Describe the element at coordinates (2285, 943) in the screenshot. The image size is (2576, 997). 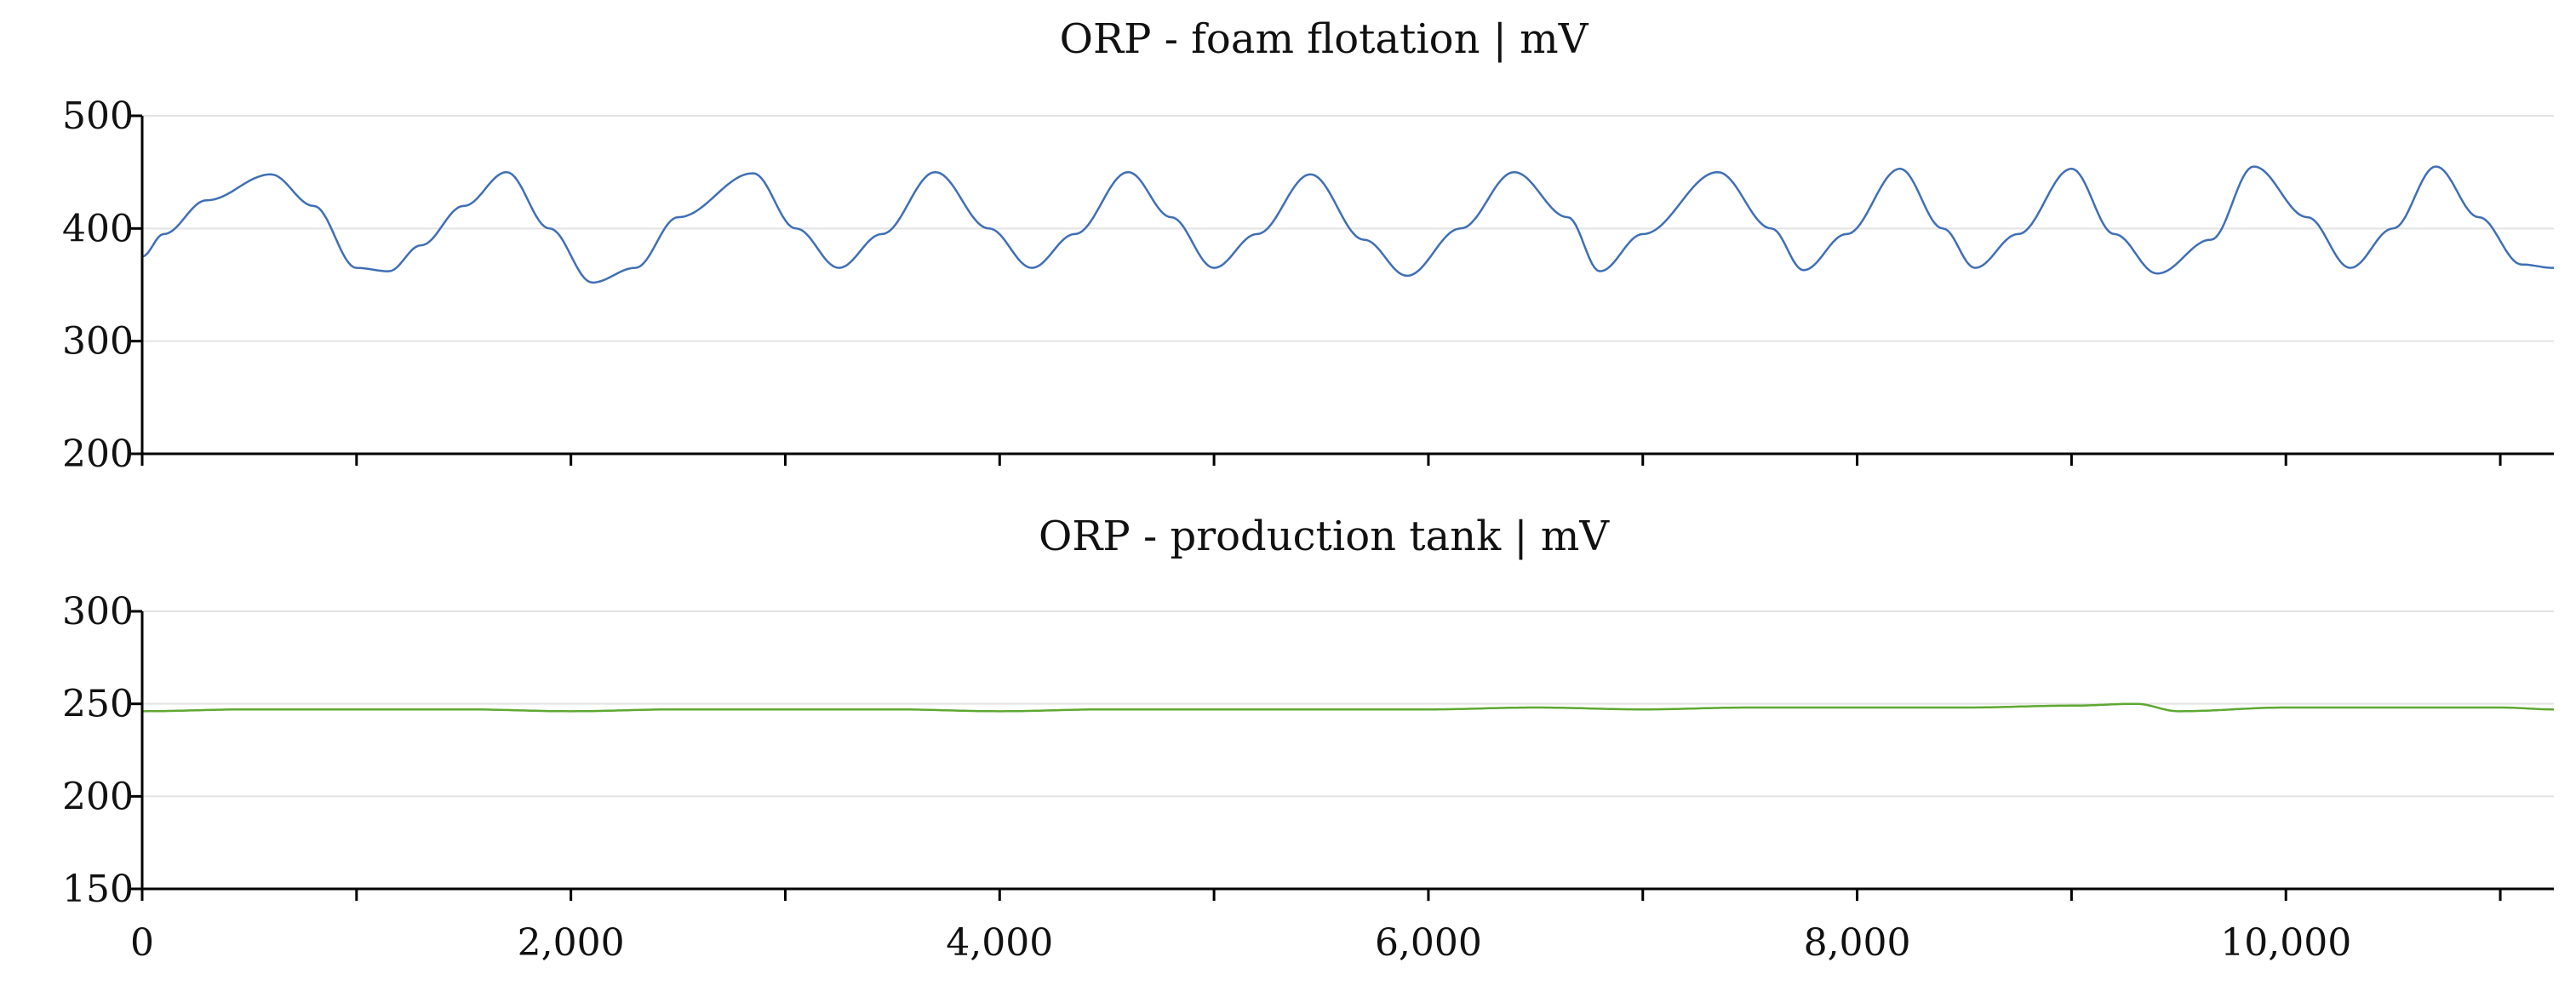
I see `x-tick-label: 10,000` at that location.